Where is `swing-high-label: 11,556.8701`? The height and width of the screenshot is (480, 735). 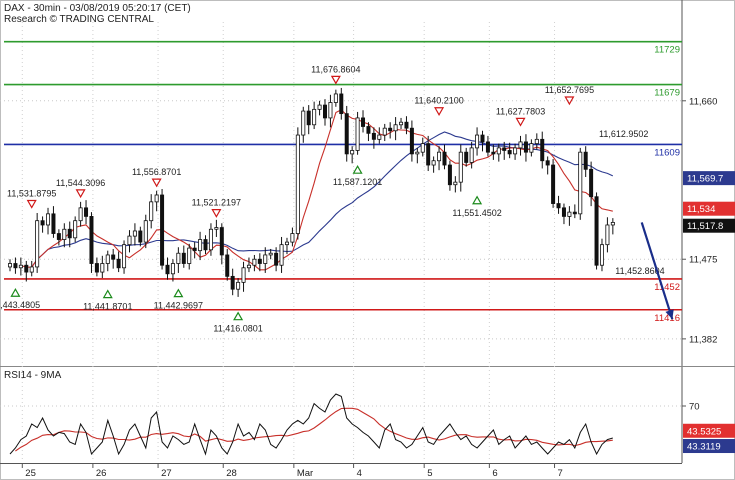 swing-high-label: 11,556.8701 is located at coordinates (156, 172).